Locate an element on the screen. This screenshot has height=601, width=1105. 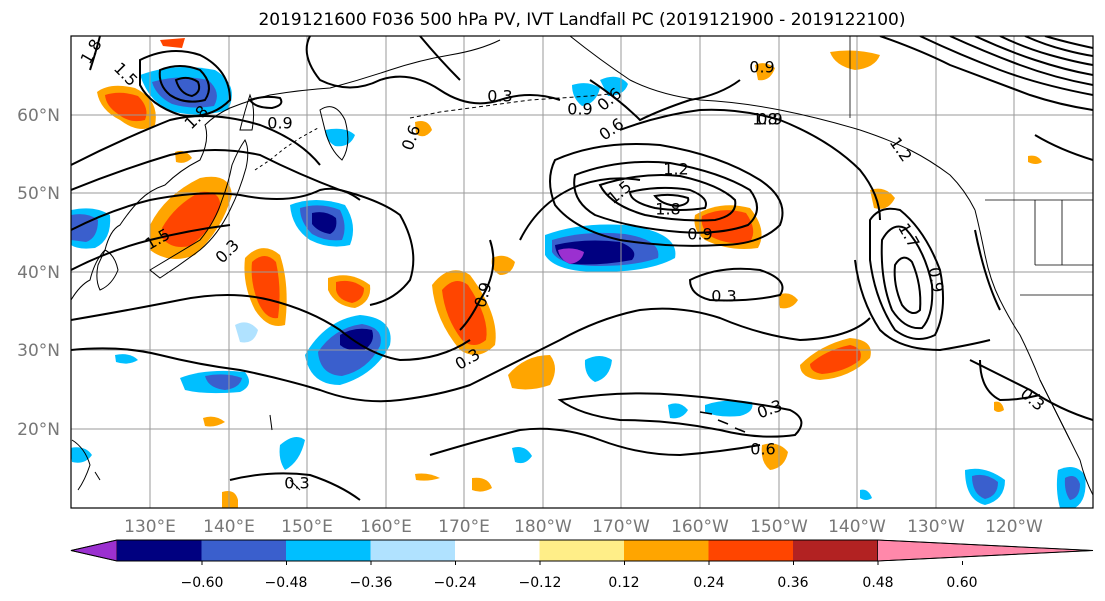
lon-label: 160°W is located at coordinates (700, 527).